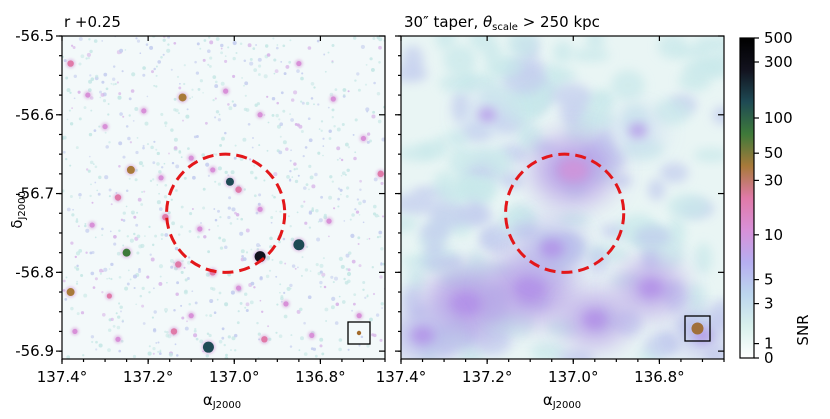  I want to click on diffuse-core, so click(487, 114).